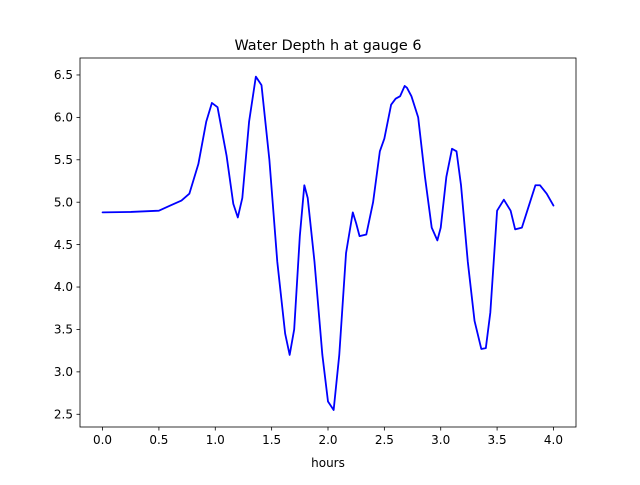 The width and height of the screenshot is (640, 485). I want to click on x-axis: 0.0 0.5 1.0 1.5 2.0 2.5 3.0 3.5 4.0, so click(328, 437).